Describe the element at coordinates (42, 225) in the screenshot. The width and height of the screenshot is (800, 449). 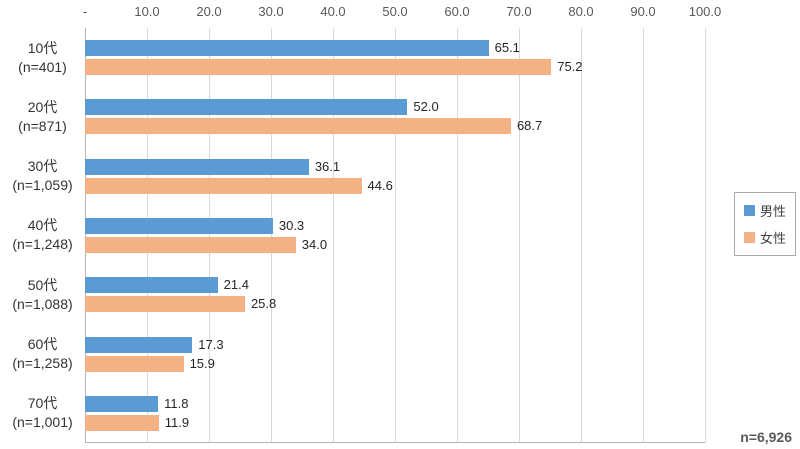
I see `category-name: 40代` at that location.